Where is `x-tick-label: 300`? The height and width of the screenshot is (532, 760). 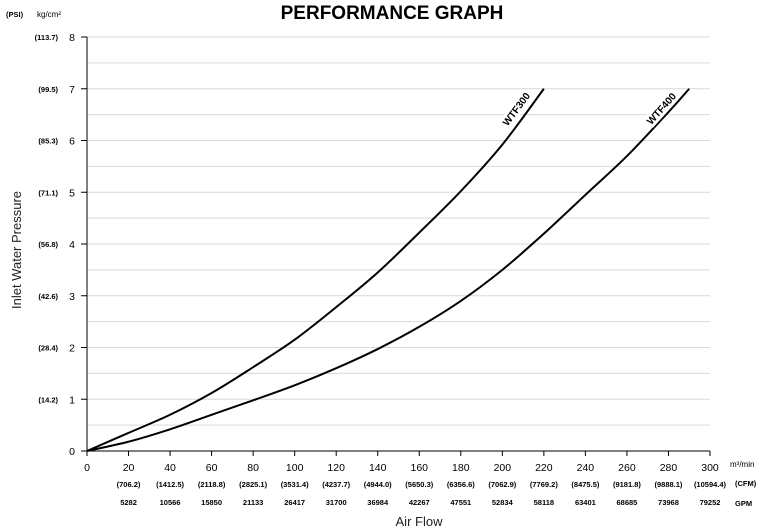 x-tick-label: 300 is located at coordinates (710, 468).